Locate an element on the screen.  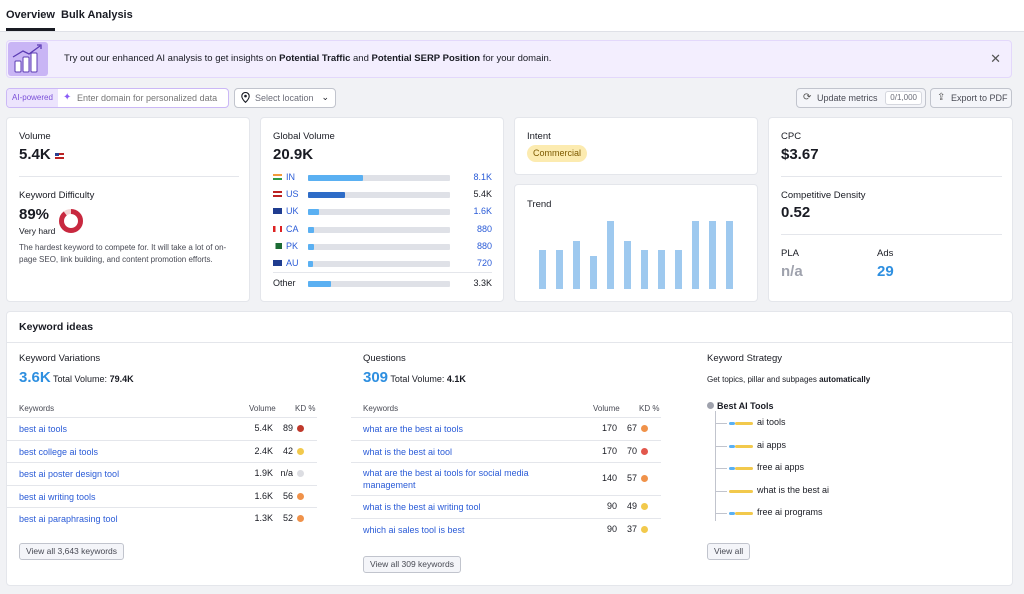
country-code: CA is located at coordinates (292, 228).